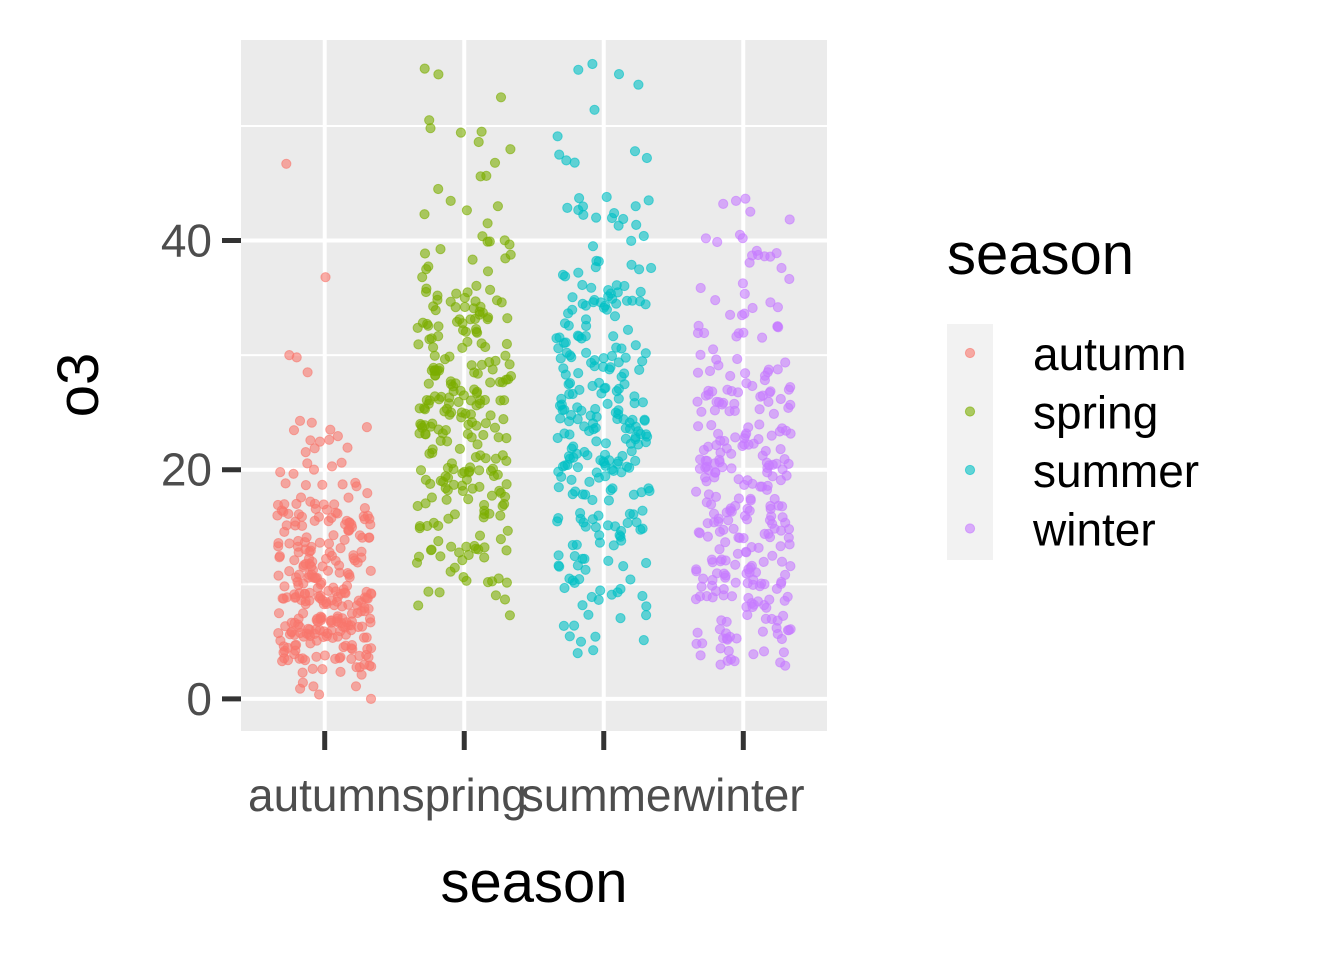 This screenshot has height=960, width=1344. I want to click on x-tick-label: autumn, so click(324, 795).